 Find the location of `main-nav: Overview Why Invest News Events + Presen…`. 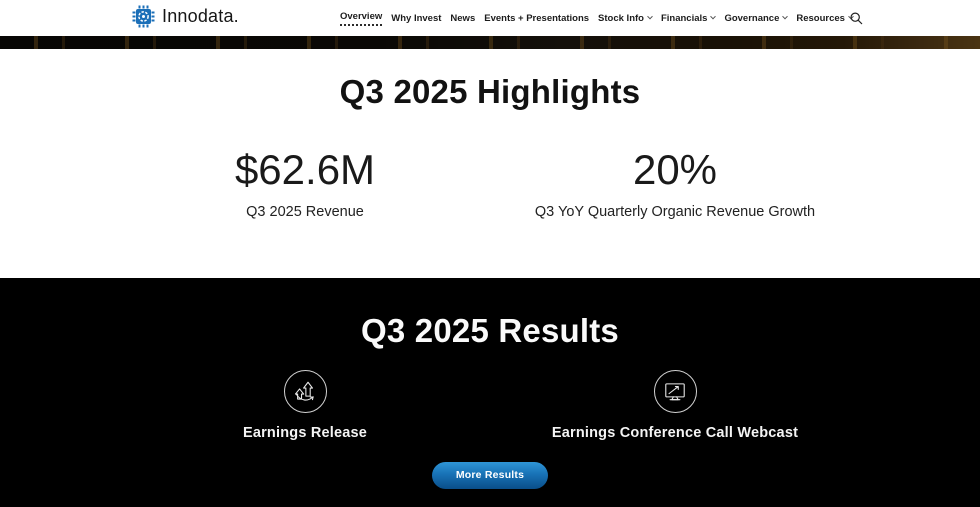

main-nav: Overview Why Invest News Events + Presen… is located at coordinates (597, 18).